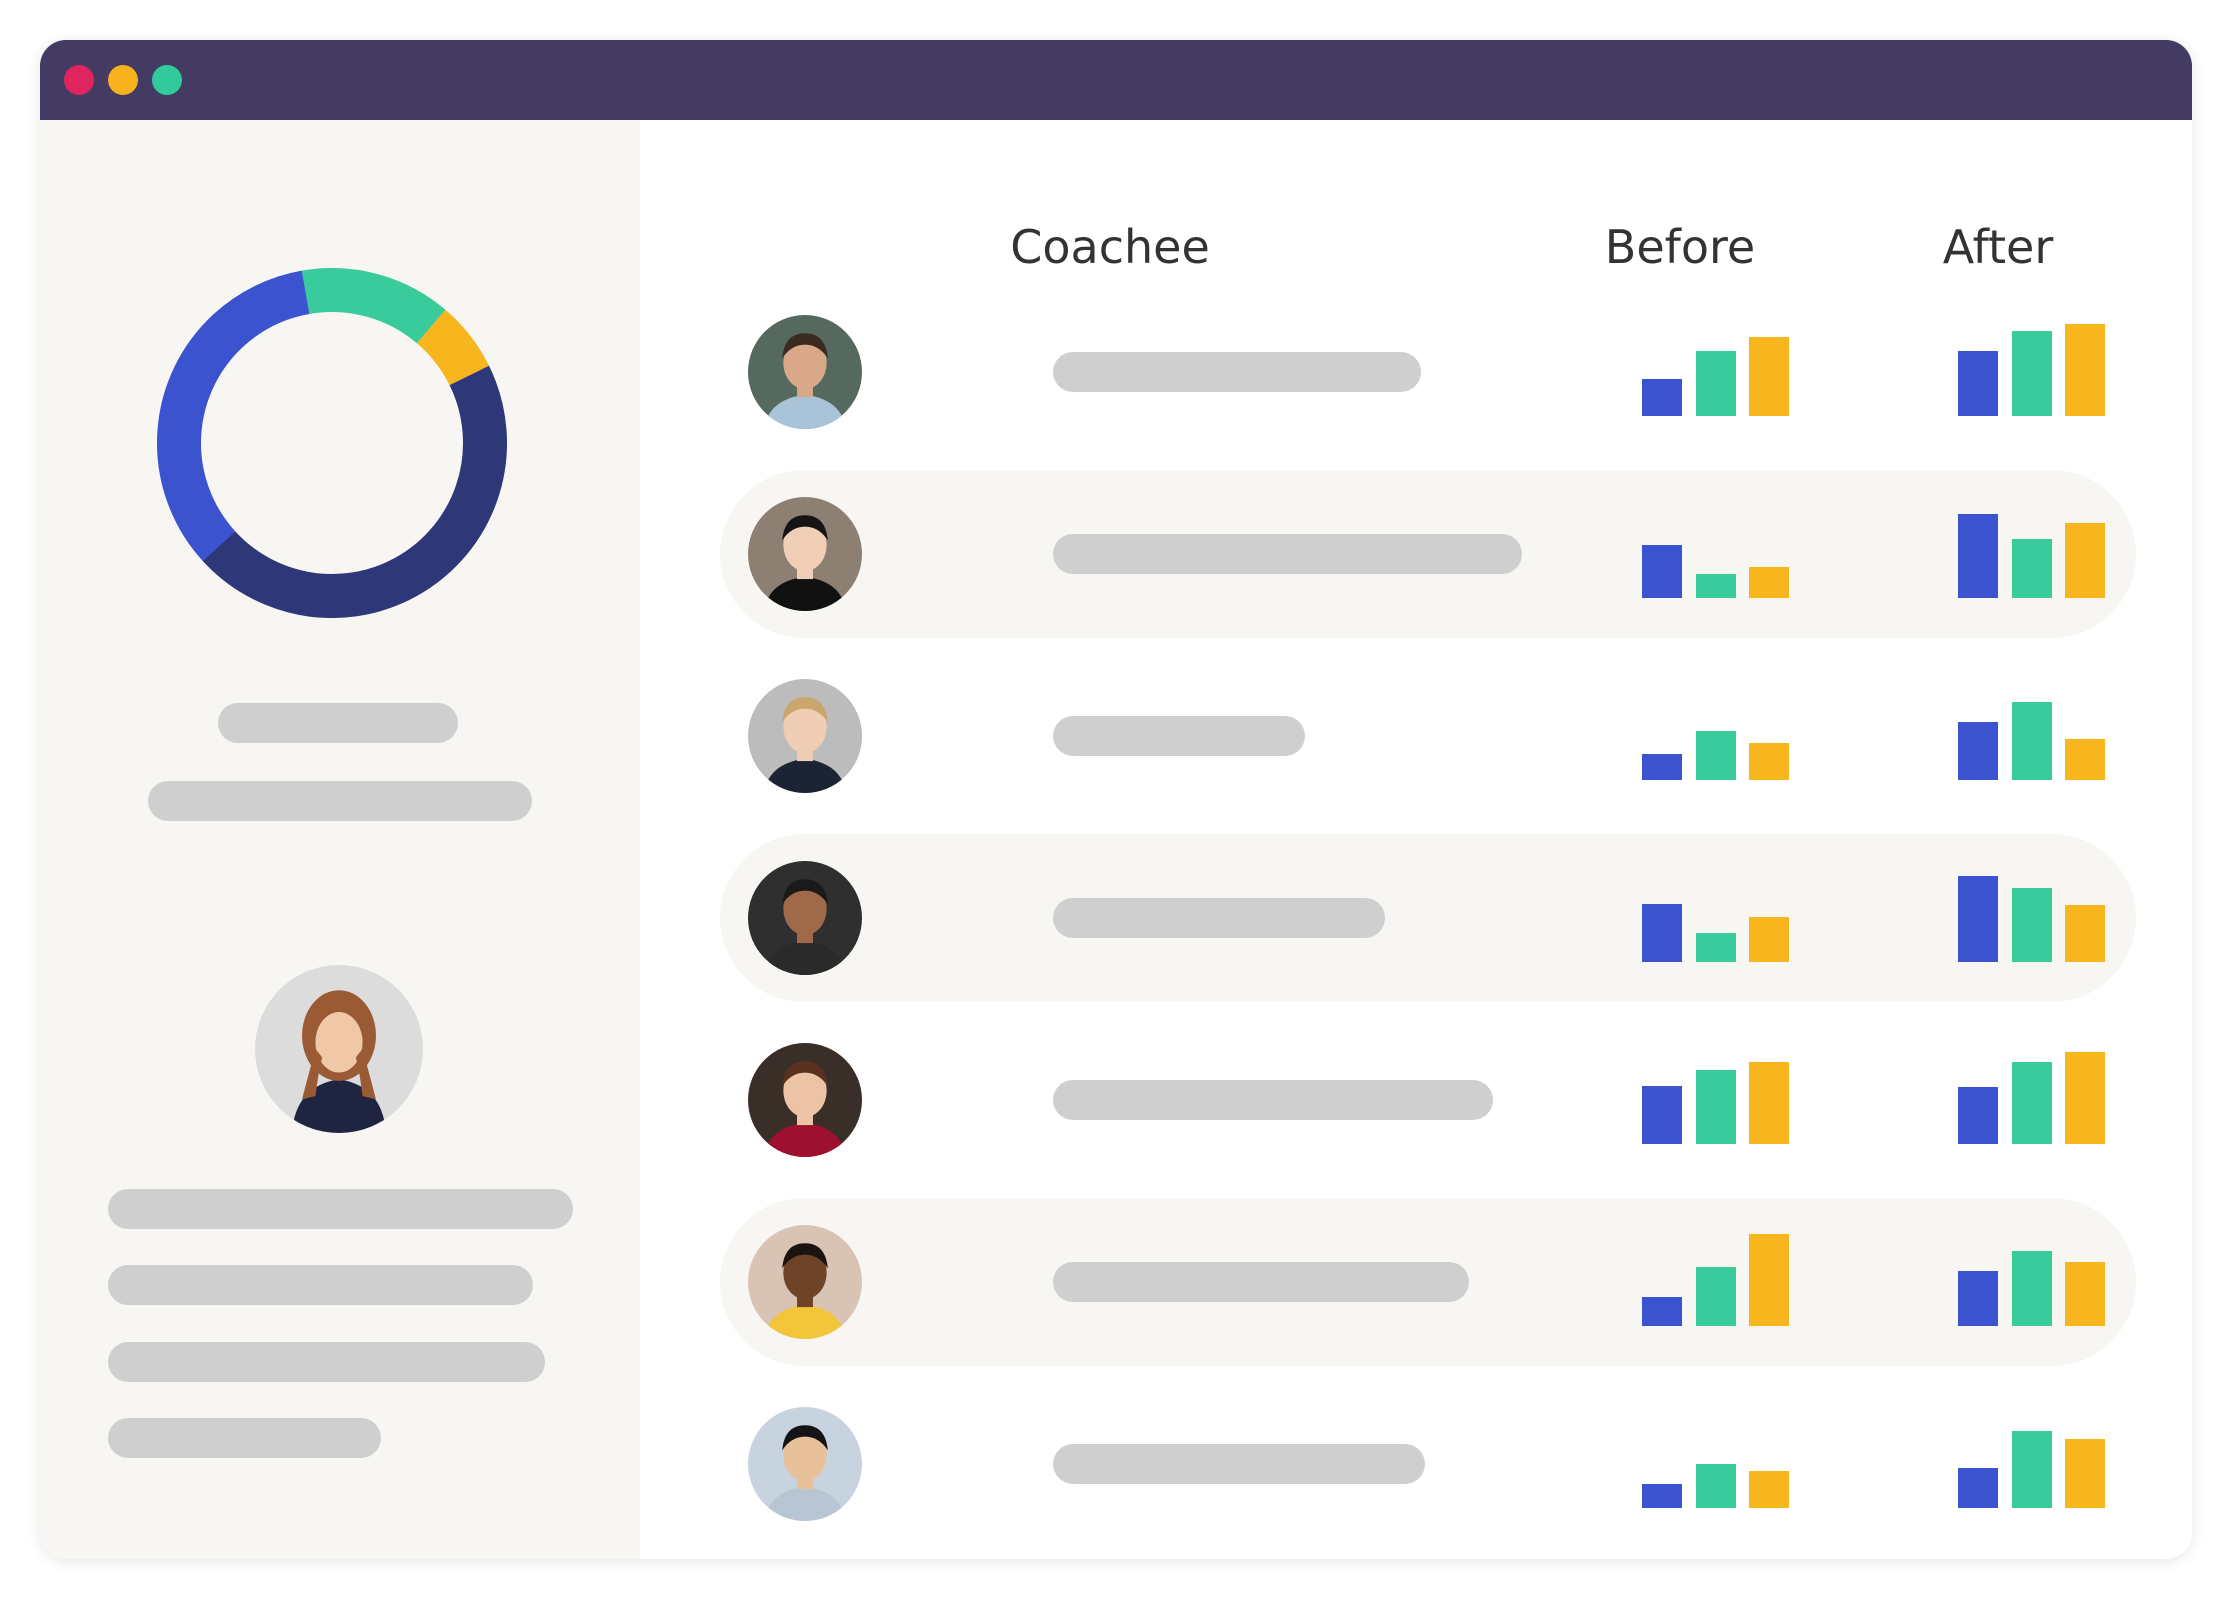  What do you see at coordinates (79, 80) in the screenshot?
I see `close-window-button` at bounding box center [79, 80].